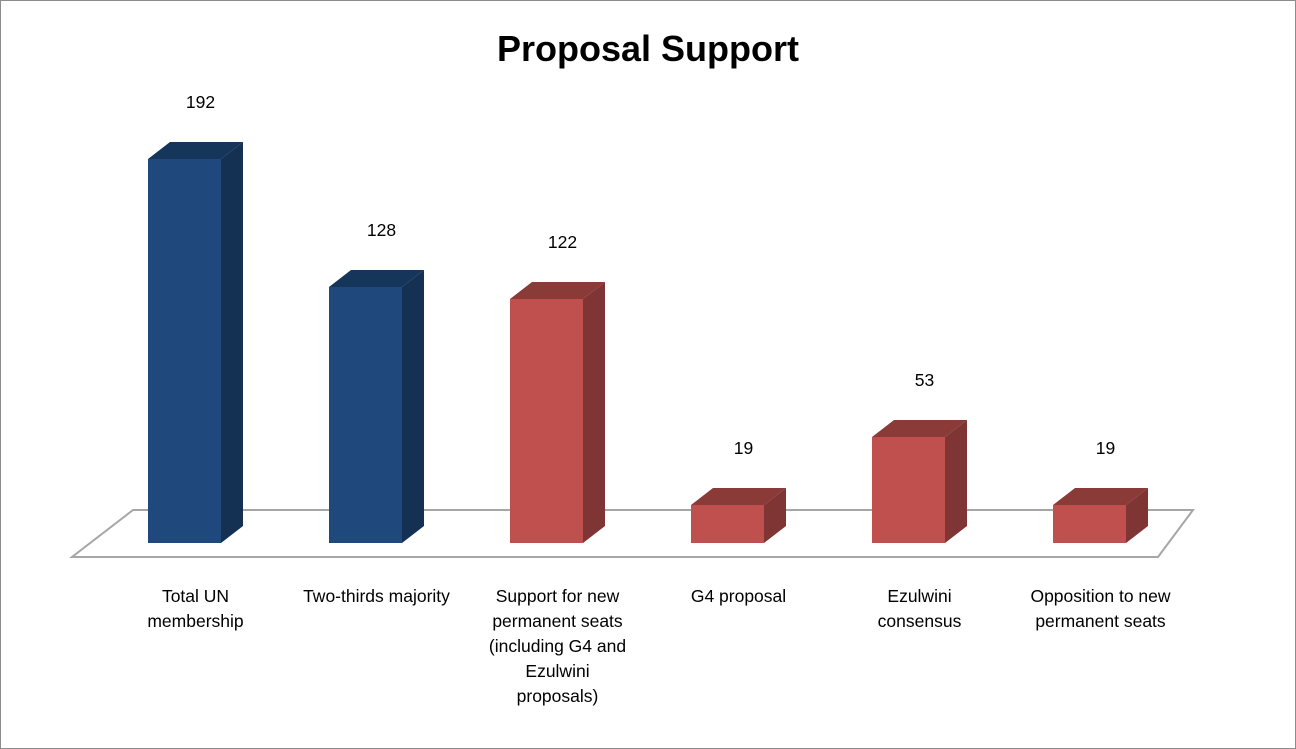 This screenshot has height=749, width=1296. What do you see at coordinates (562, 242) in the screenshot?
I see `data-label: 122` at bounding box center [562, 242].